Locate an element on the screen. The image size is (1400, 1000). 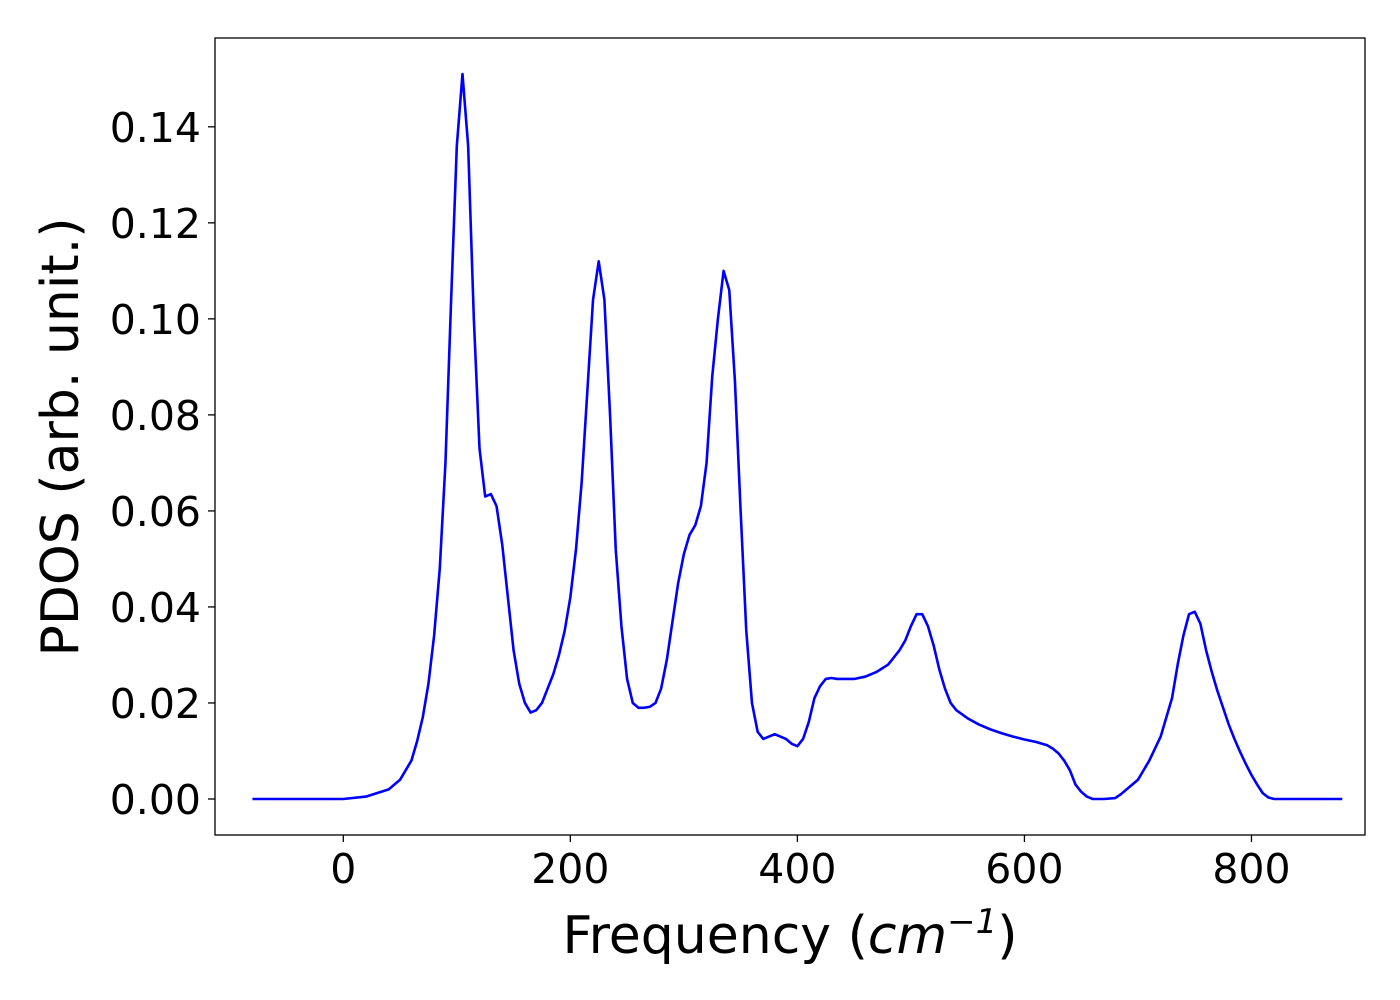
y-axis-label: PDOS (arb. unit.) is located at coordinates (61, 436).